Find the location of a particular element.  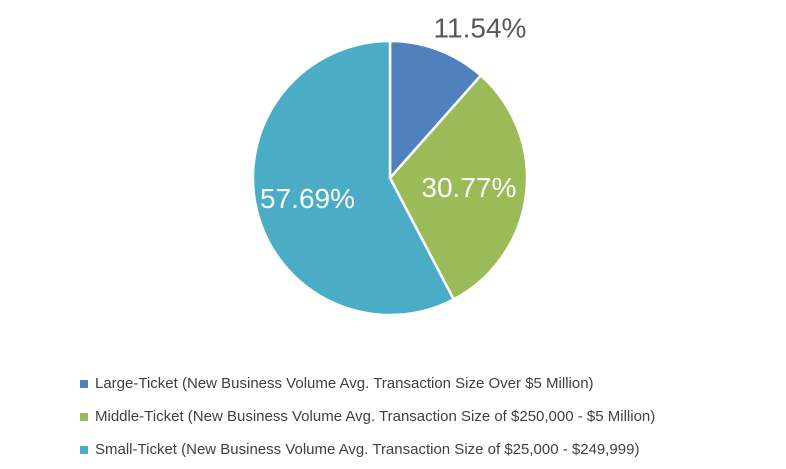

data-label-middle-ticket: 30.77% is located at coordinates (468, 187).